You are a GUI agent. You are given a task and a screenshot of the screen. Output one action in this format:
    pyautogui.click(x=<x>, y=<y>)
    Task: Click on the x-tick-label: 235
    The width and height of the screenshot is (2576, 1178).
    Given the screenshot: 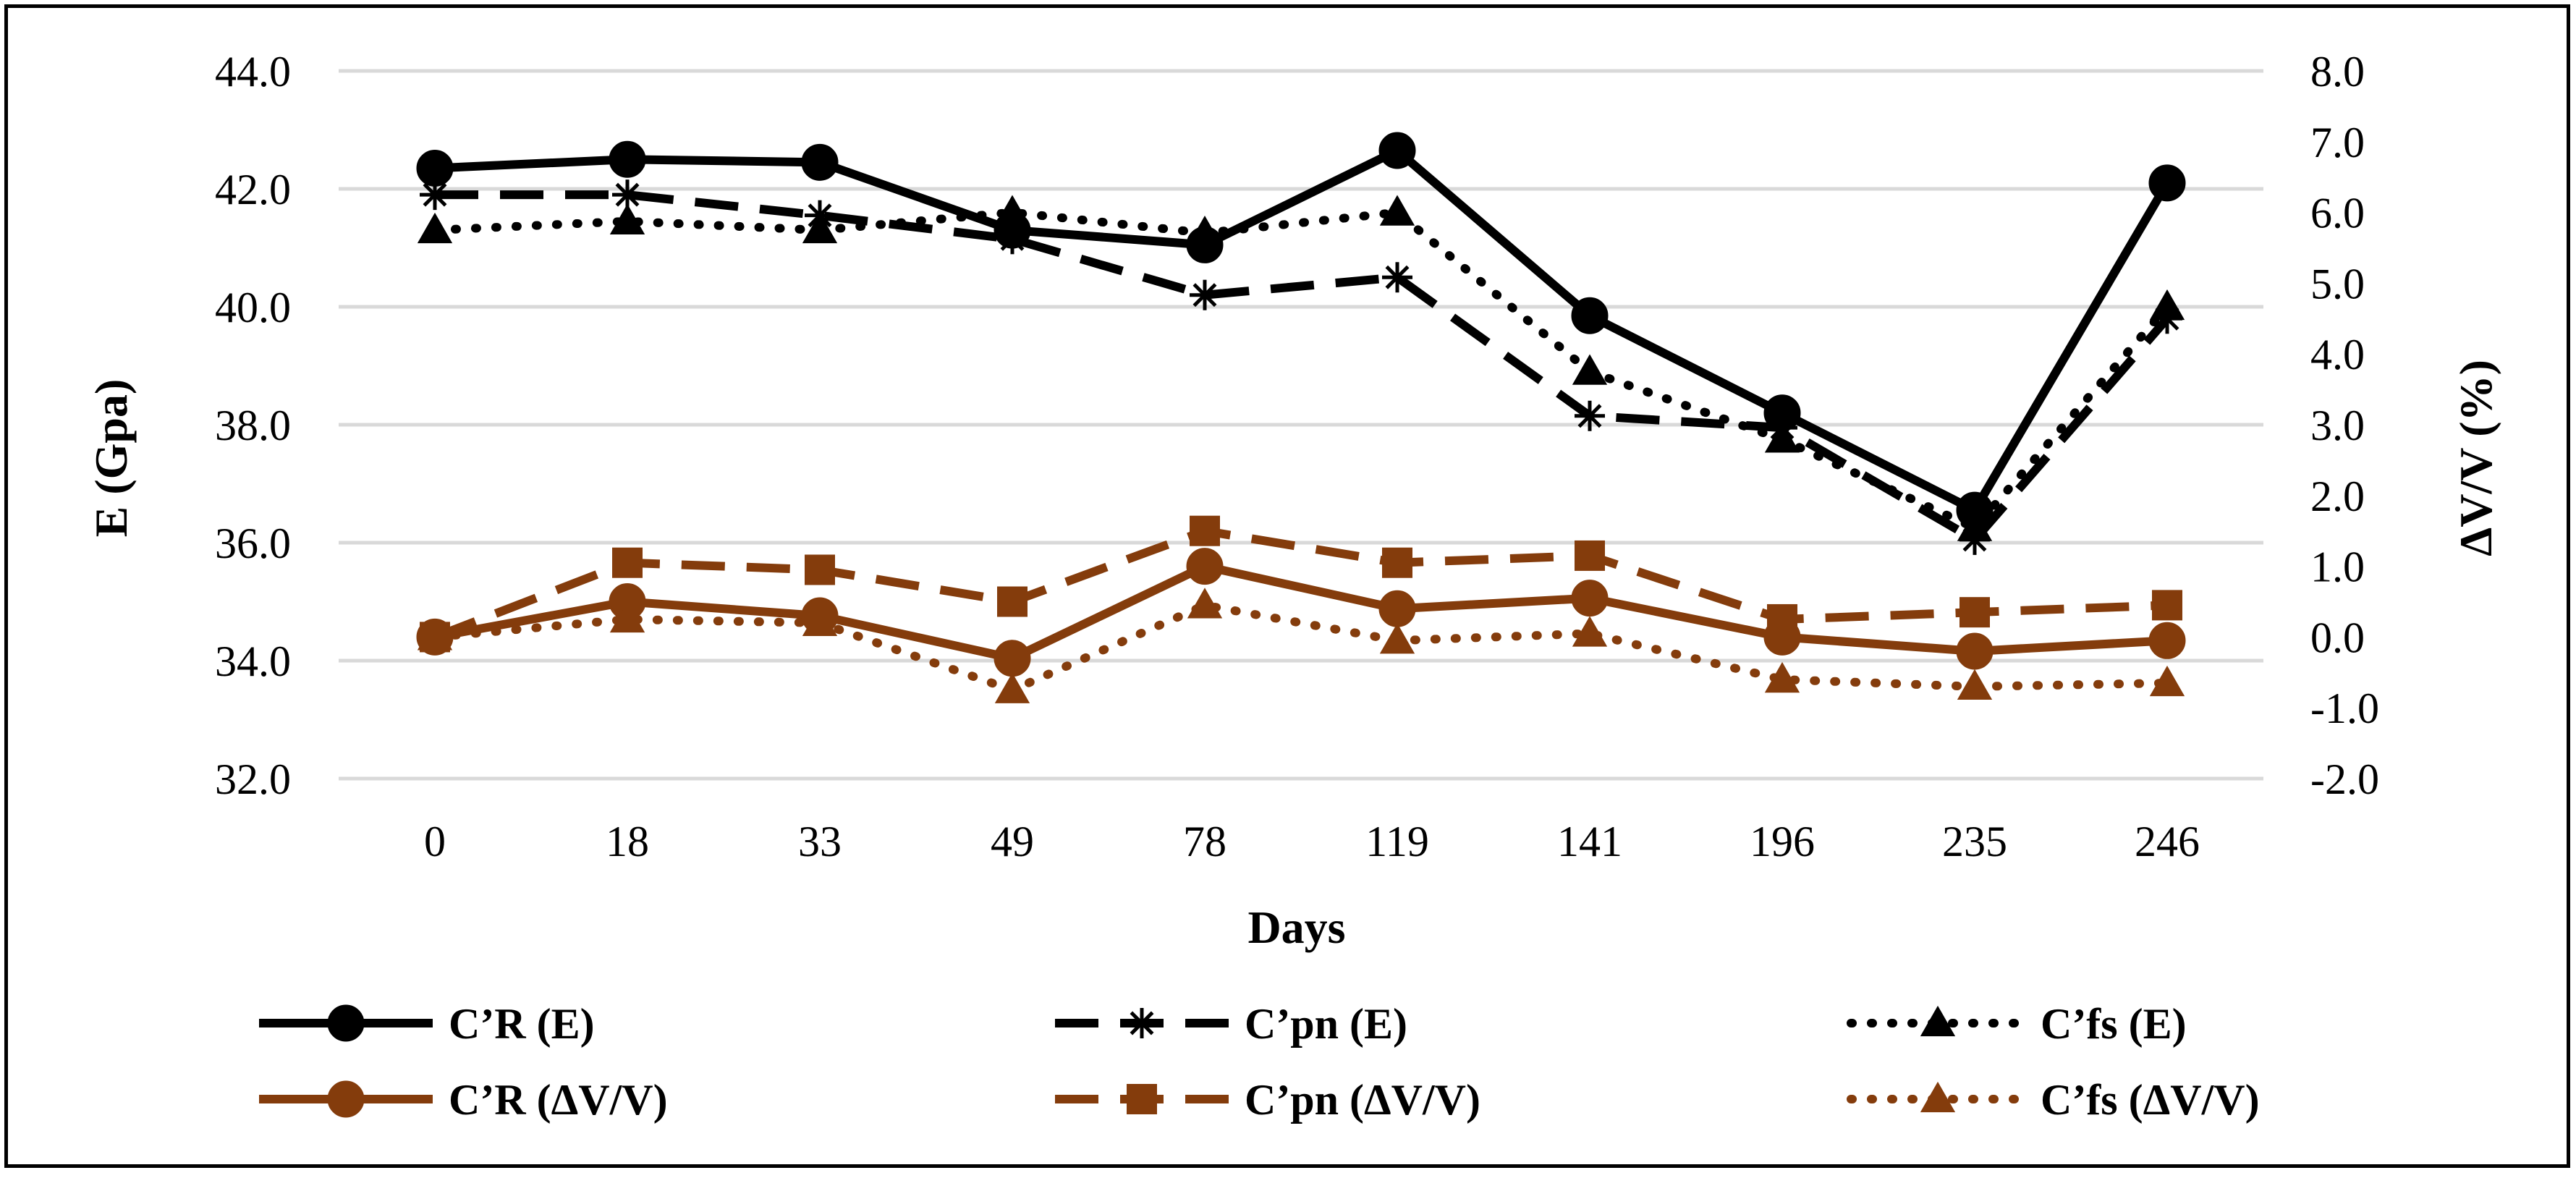 What is the action you would take?
    pyautogui.click(x=1975, y=841)
    